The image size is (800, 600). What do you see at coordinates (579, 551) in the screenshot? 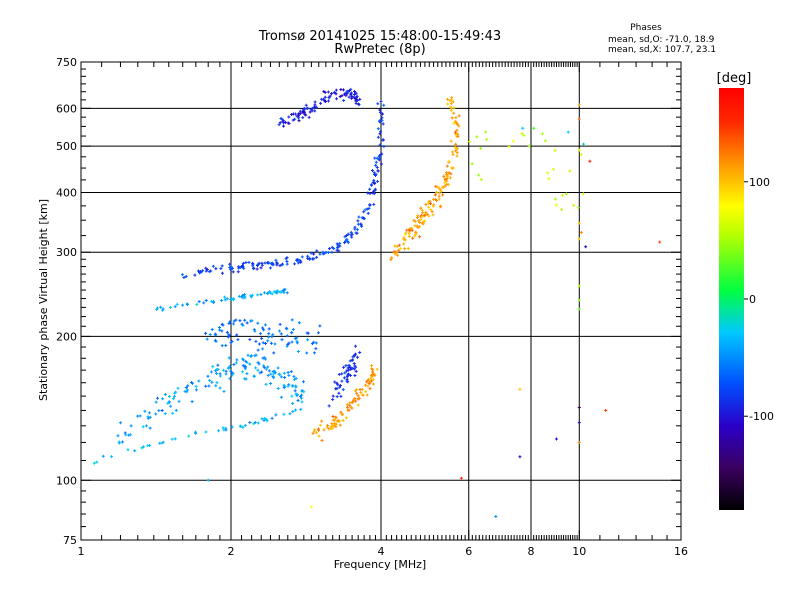
I see `x-tick-label: 10` at bounding box center [579, 551].